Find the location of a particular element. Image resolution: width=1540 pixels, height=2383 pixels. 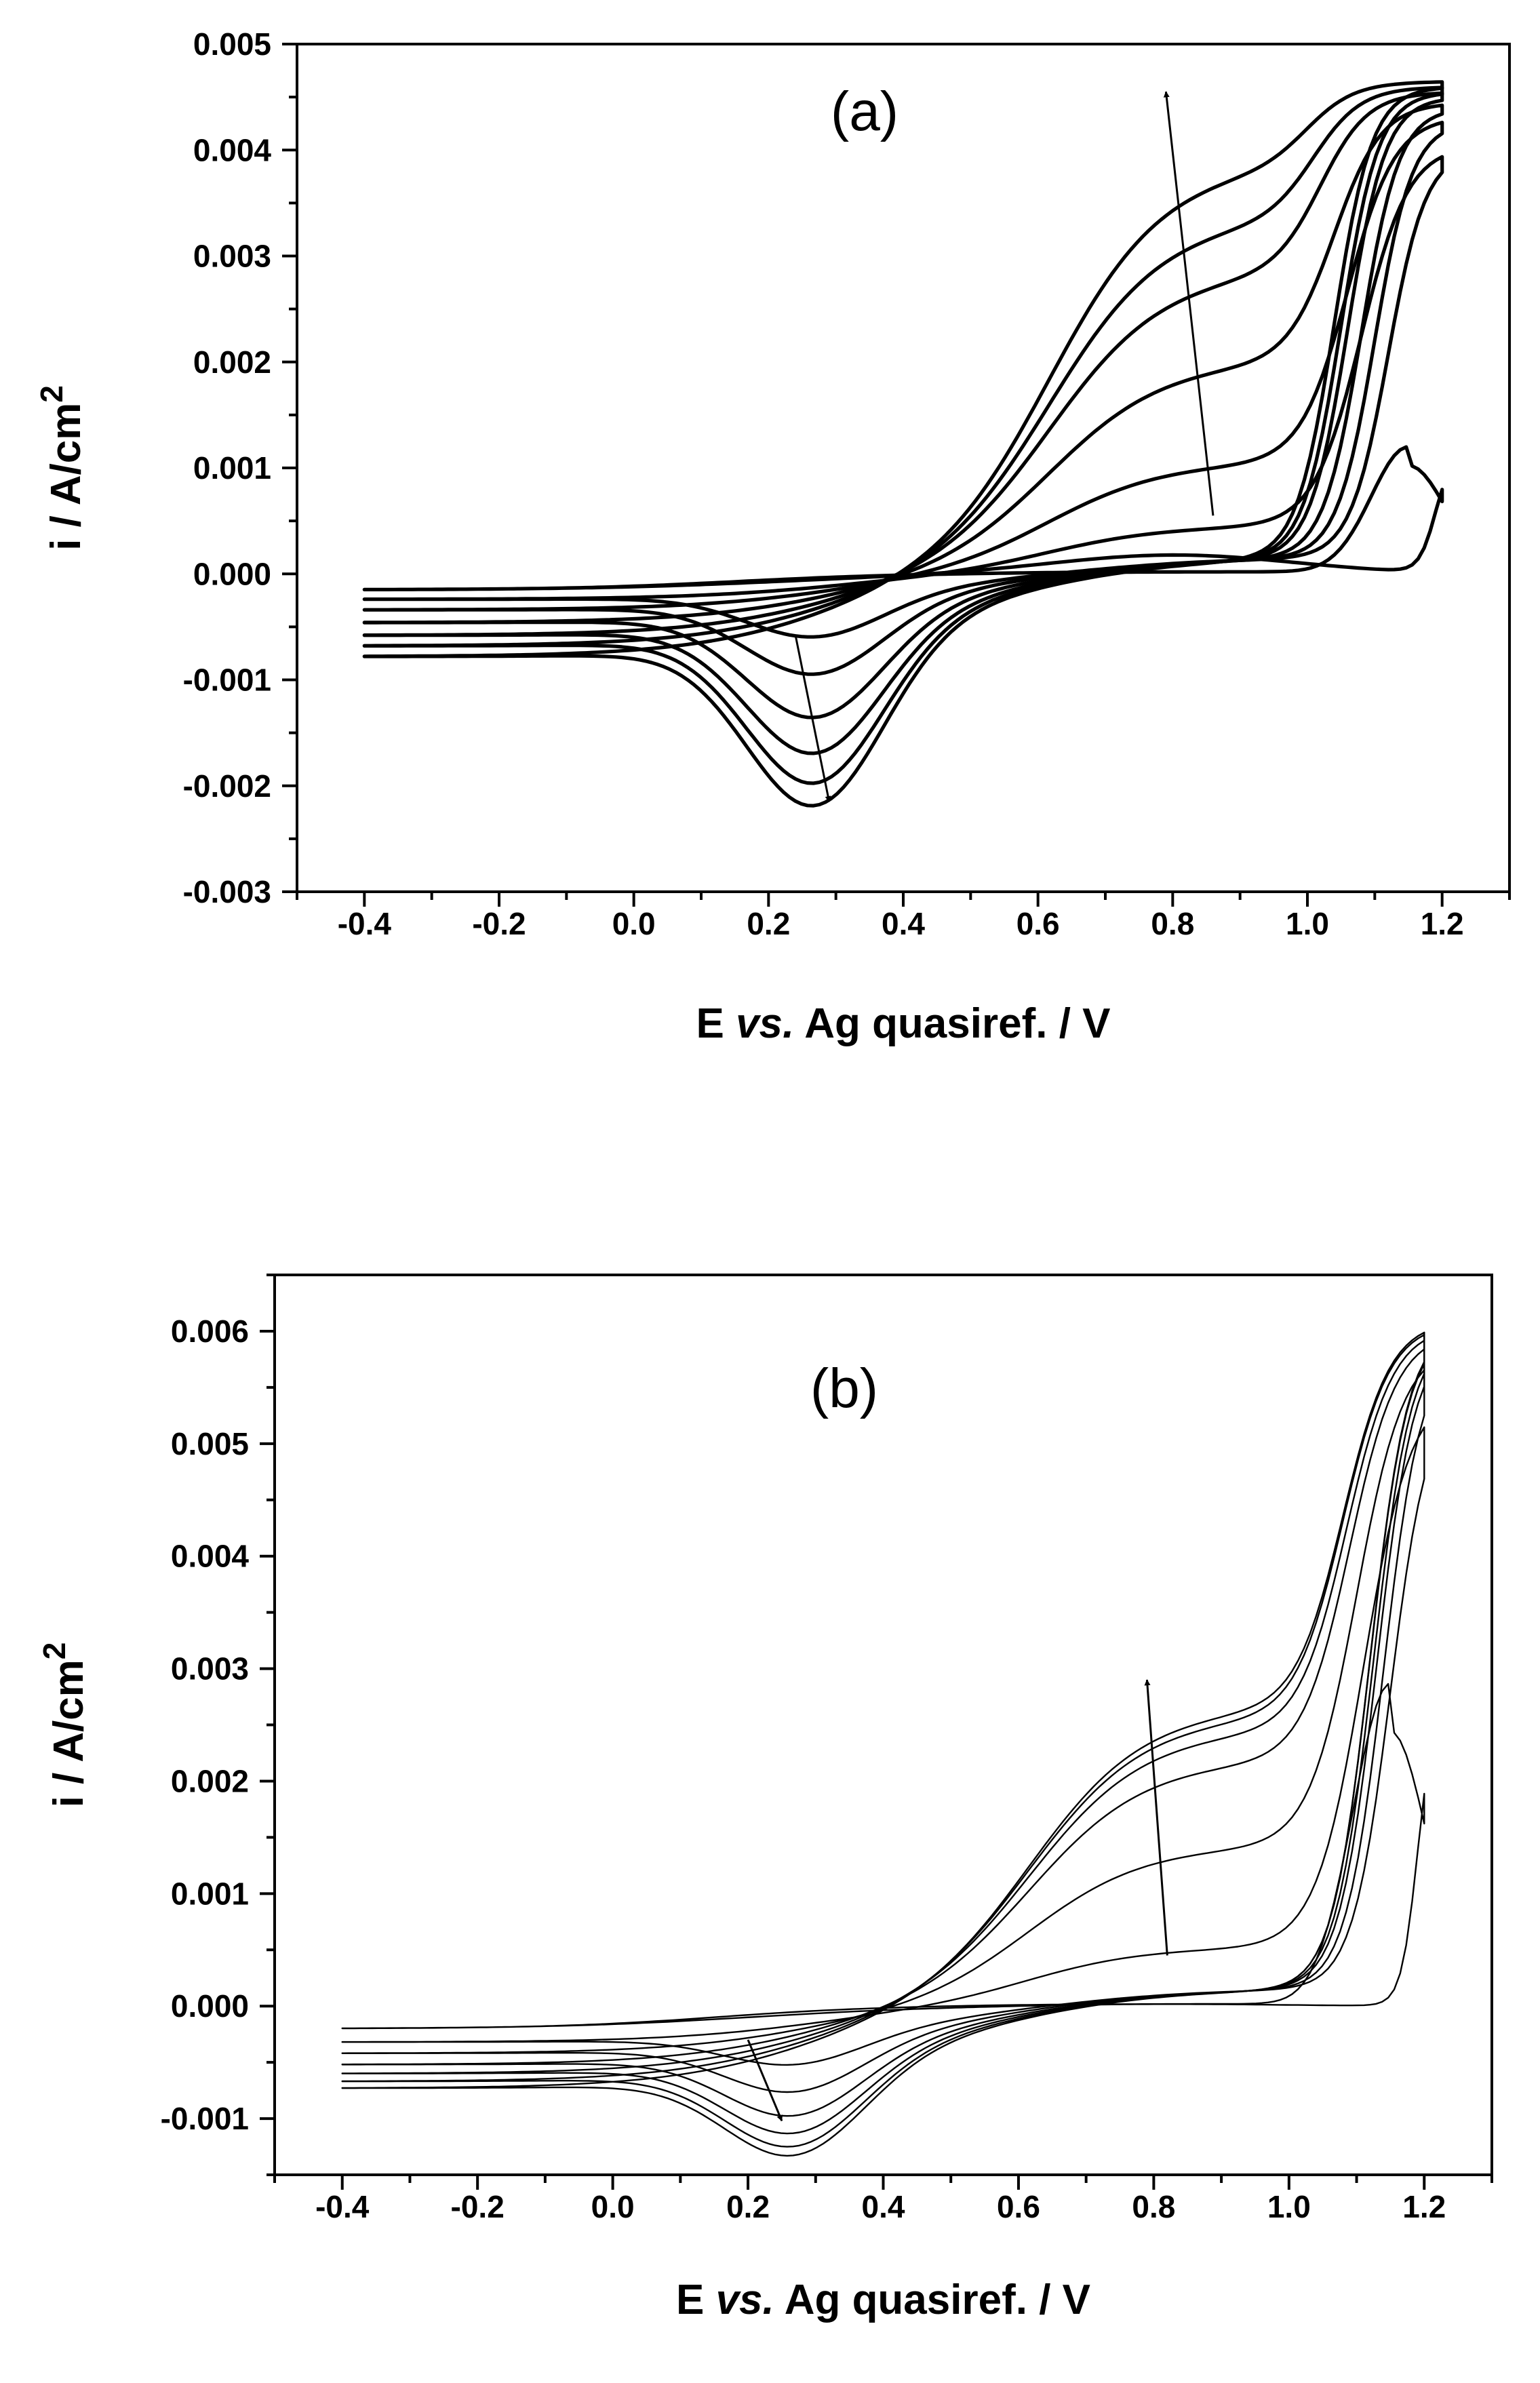

y-tick-label: -0.003 is located at coordinates (227, 891).